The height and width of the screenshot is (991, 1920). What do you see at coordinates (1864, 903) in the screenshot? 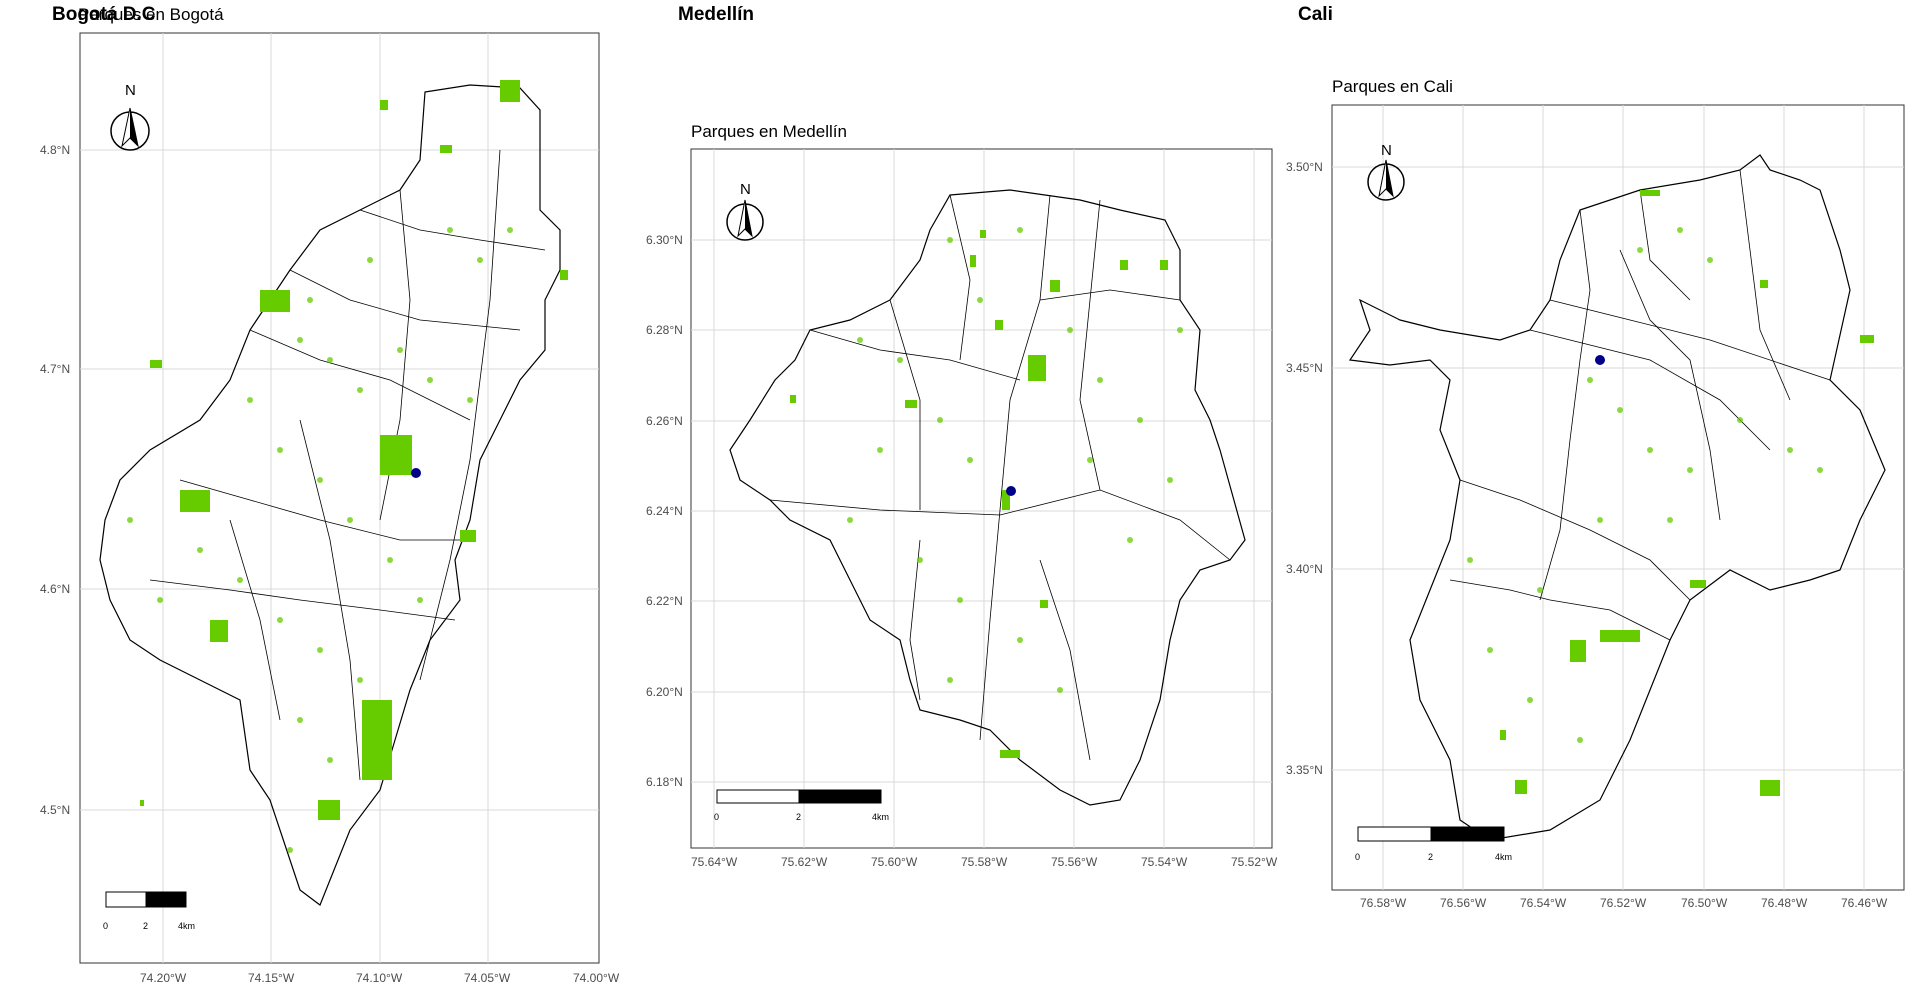
I see `x-tick-label: 76.46°W` at bounding box center [1864, 903].